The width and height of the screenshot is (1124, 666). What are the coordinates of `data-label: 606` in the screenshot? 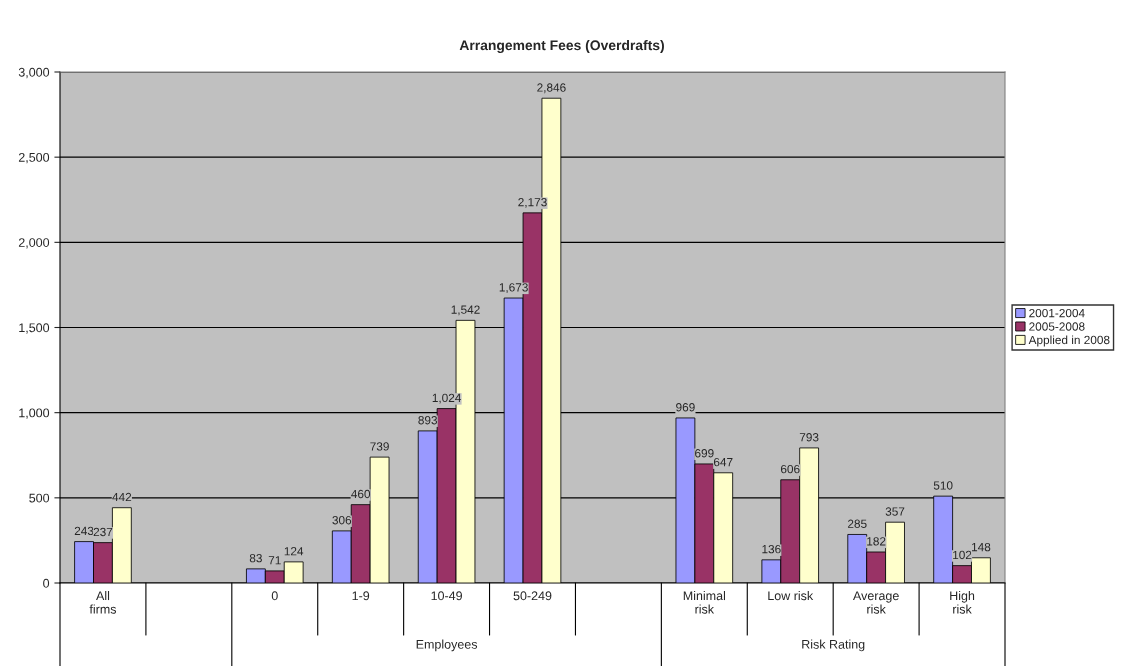 It's located at (790, 469).